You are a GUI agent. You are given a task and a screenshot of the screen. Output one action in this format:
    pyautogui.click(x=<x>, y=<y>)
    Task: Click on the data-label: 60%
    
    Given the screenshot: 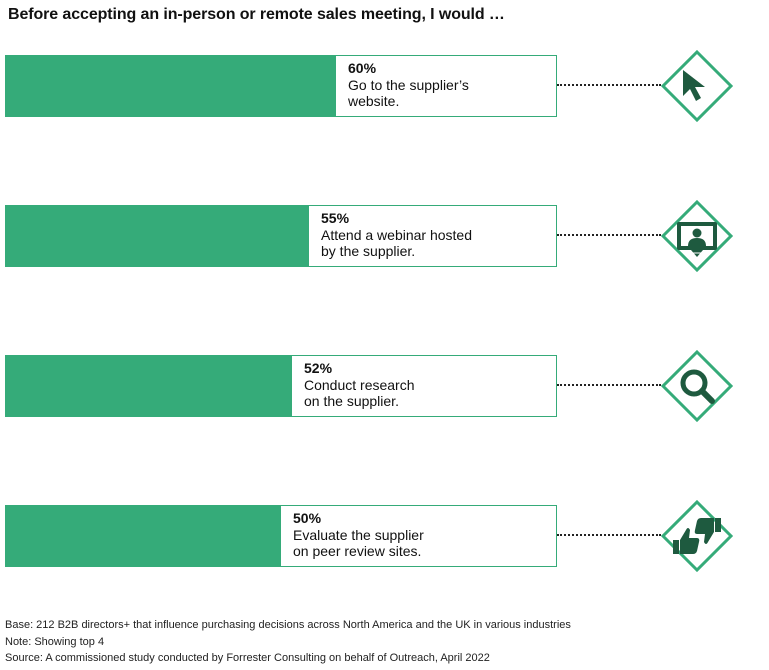 What is the action you would take?
    pyautogui.click(x=362, y=68)
    